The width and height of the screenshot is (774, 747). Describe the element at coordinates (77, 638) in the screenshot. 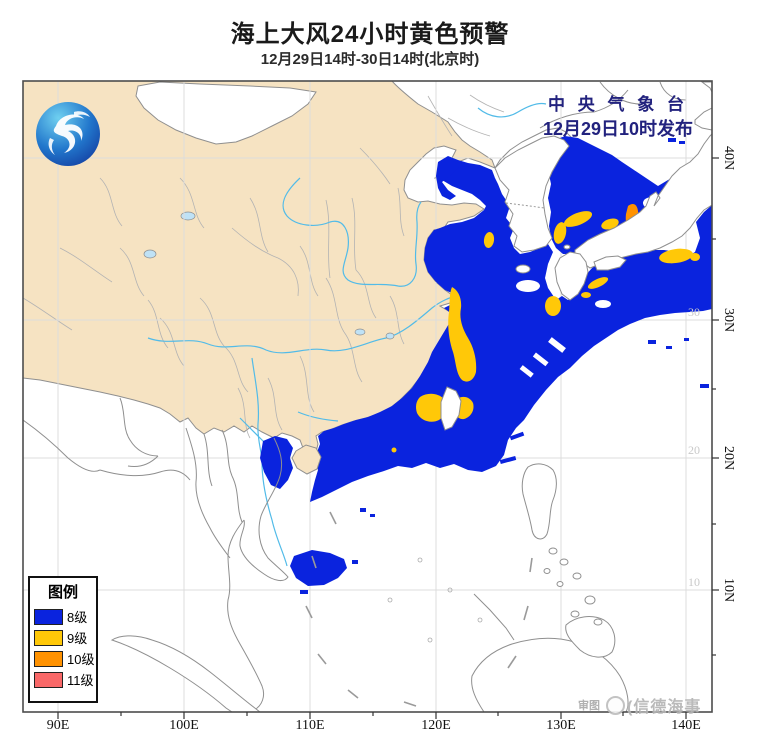

I see `force9-label: 9级` at that location.